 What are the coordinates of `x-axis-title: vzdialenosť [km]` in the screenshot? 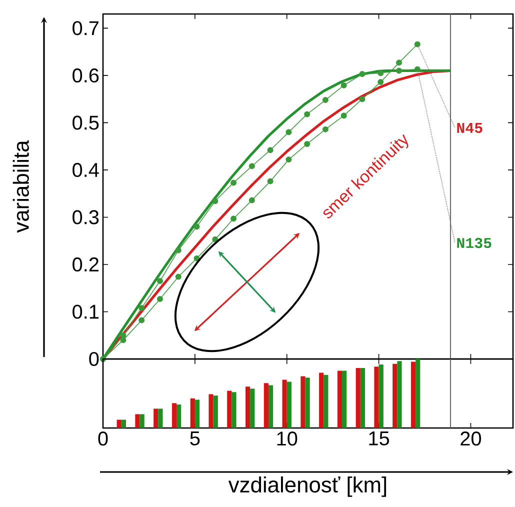 It's located at (307, 486).